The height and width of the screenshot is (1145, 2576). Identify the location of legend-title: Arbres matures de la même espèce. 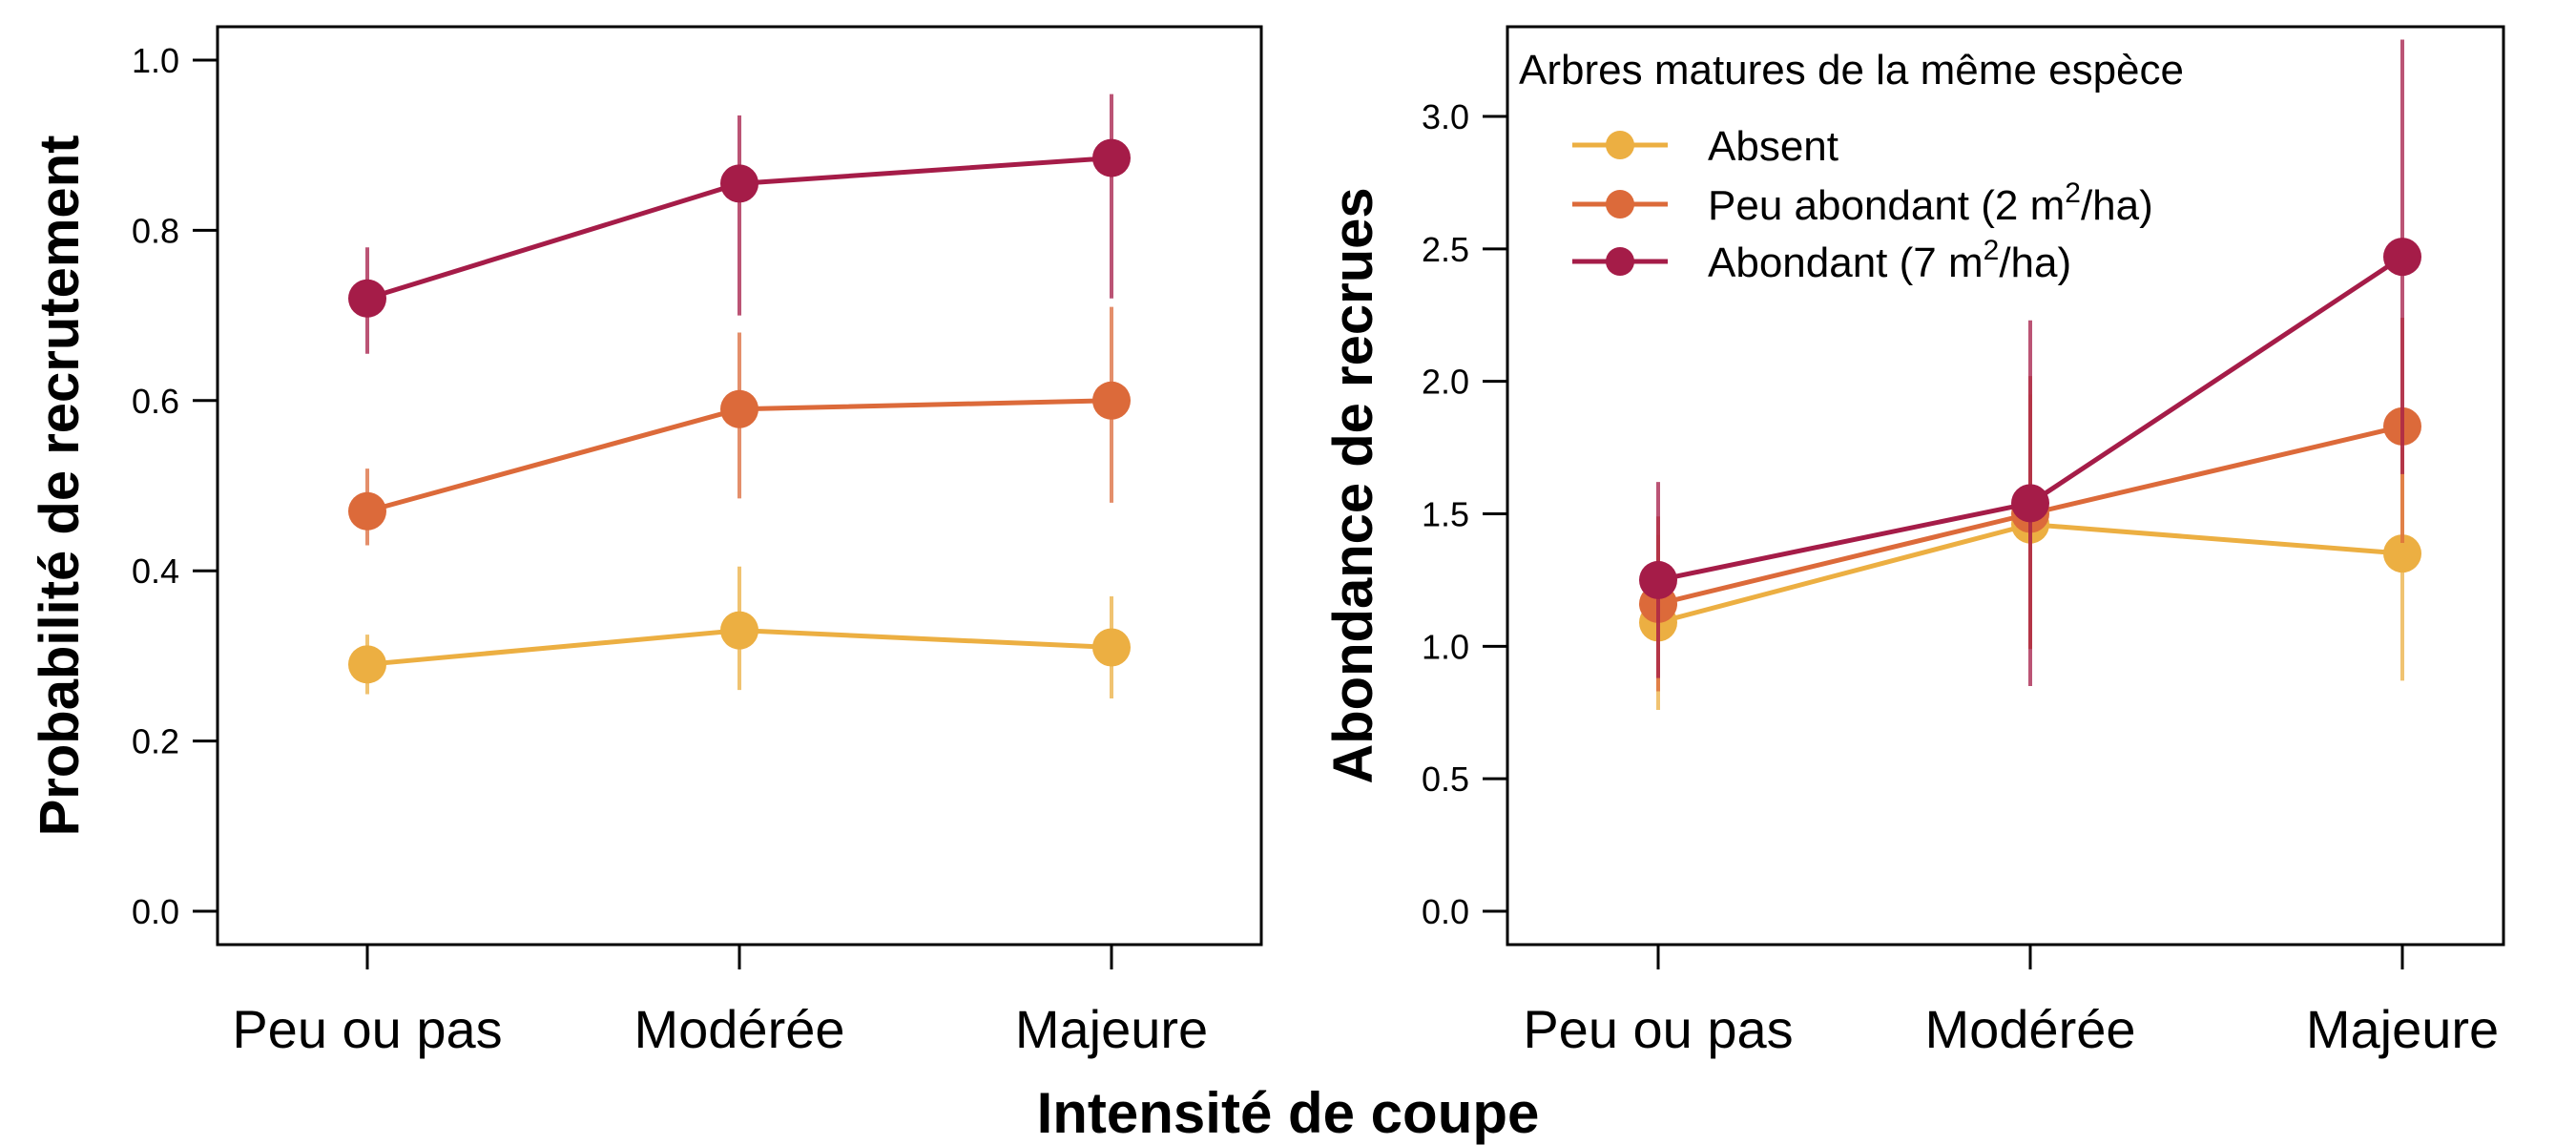
(1851, 70).